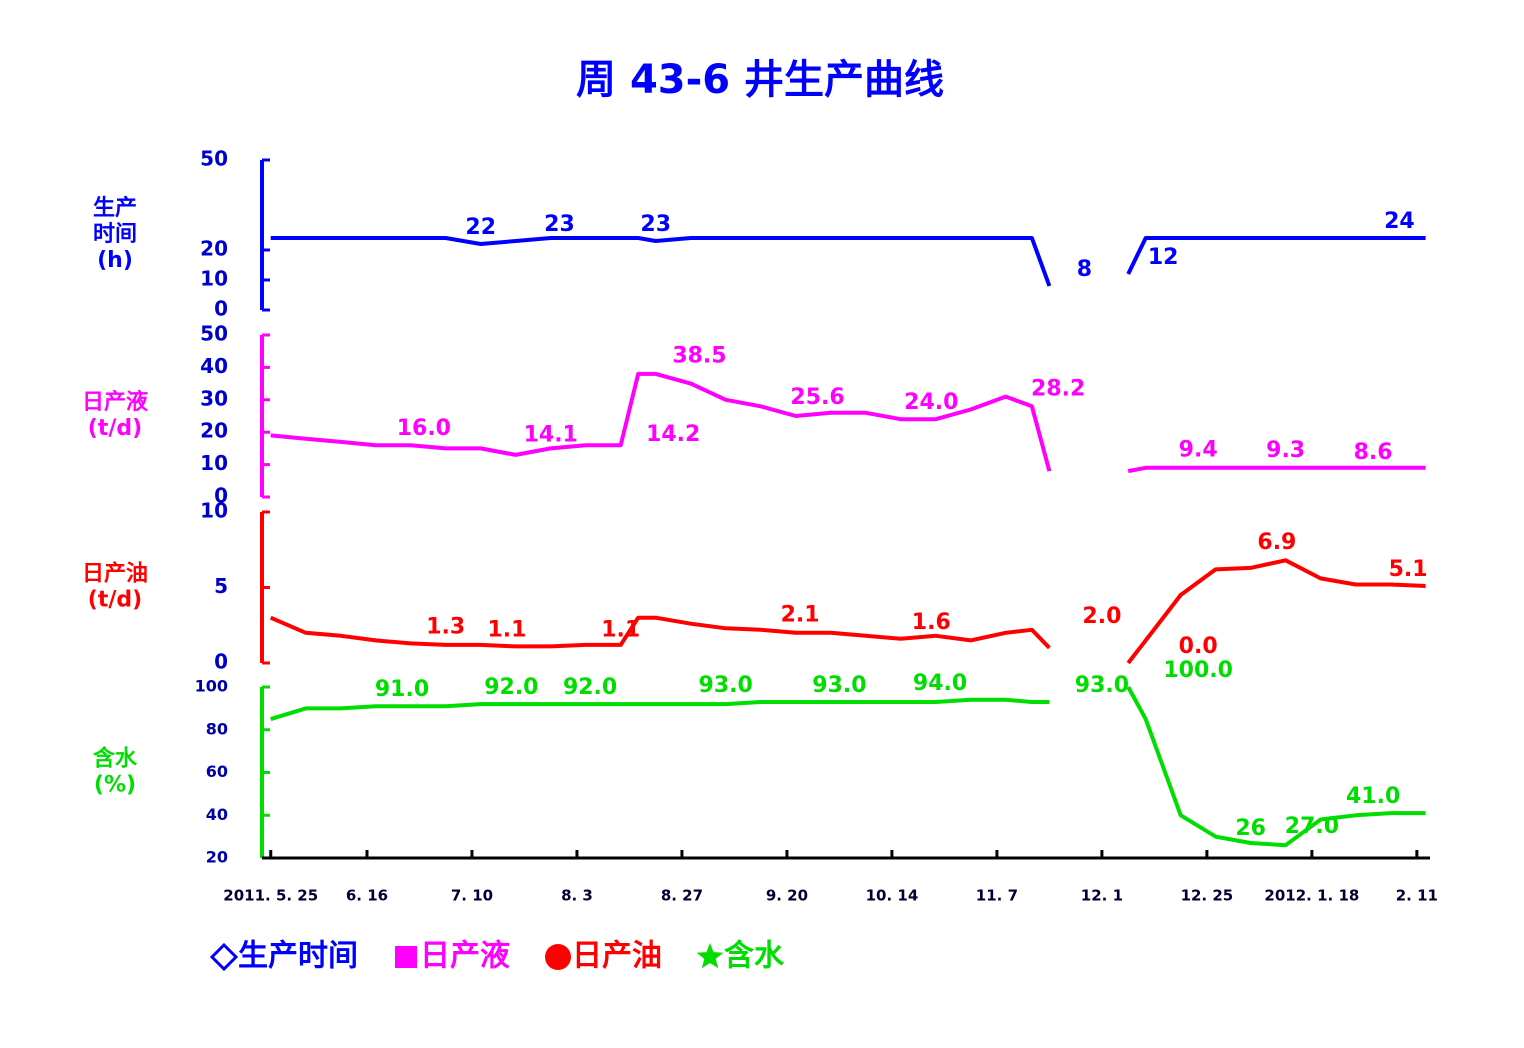  Describe the element at coordinates (1373, 796) in the screenshot. I see `data-label: 41.0` at that location.